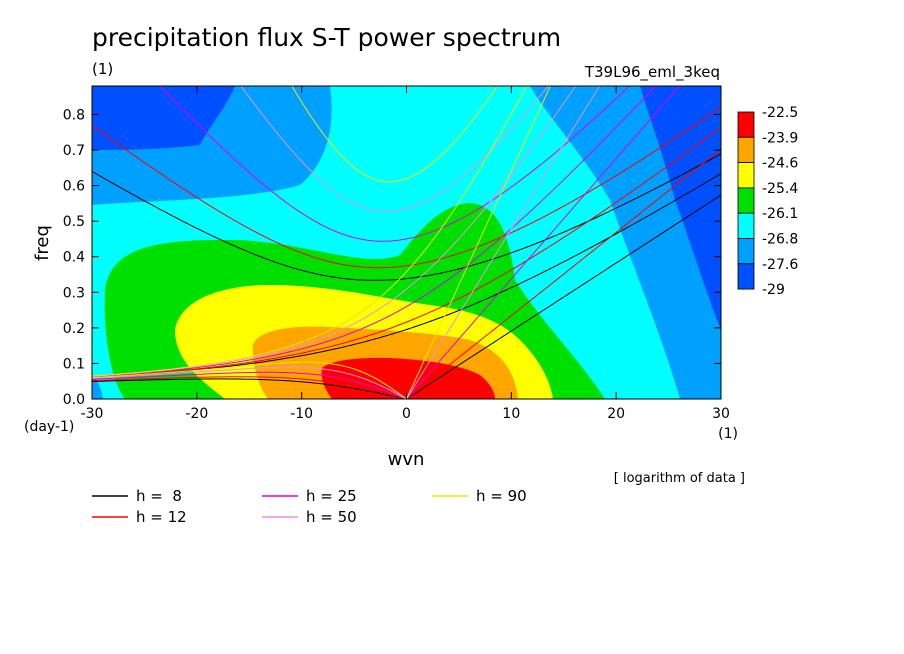  Describe the element at coordinates (74, 400) in the screenshot. I see `y-tick-label: 0.0` at that location.